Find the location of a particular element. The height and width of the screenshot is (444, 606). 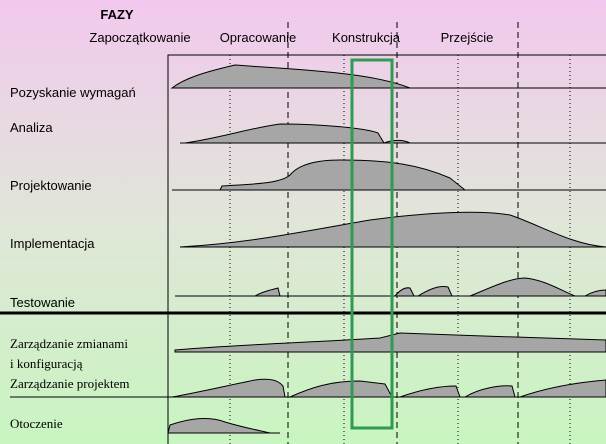

discipline-label: Implementacja is located at coordinates (52, 243).